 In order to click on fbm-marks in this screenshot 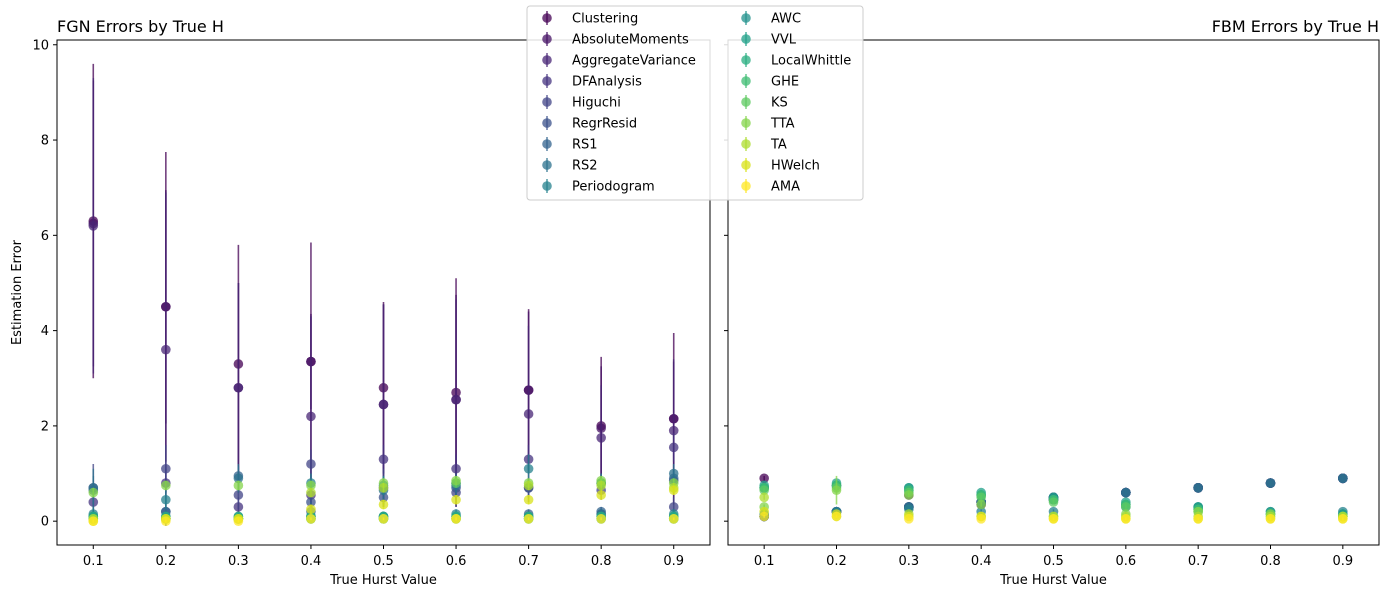, I will do `click(1053, 498)`.